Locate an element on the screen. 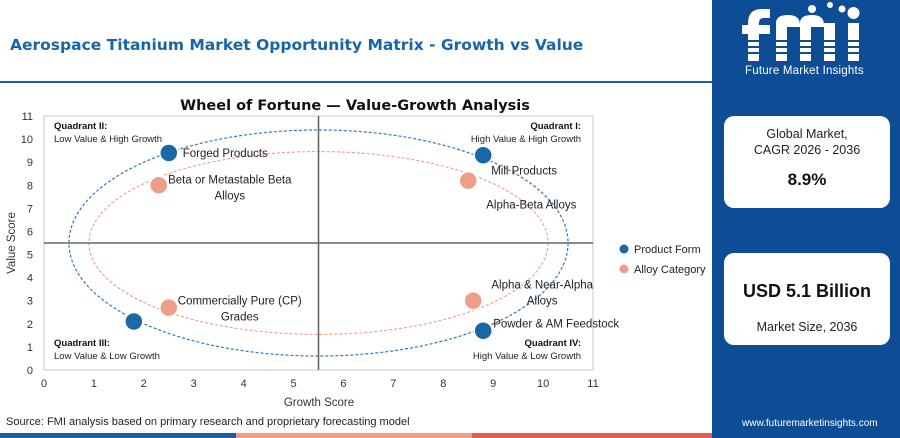 This screenshot has height=438, width=900. bottom-color-bar is located at coordinates (450, 435).